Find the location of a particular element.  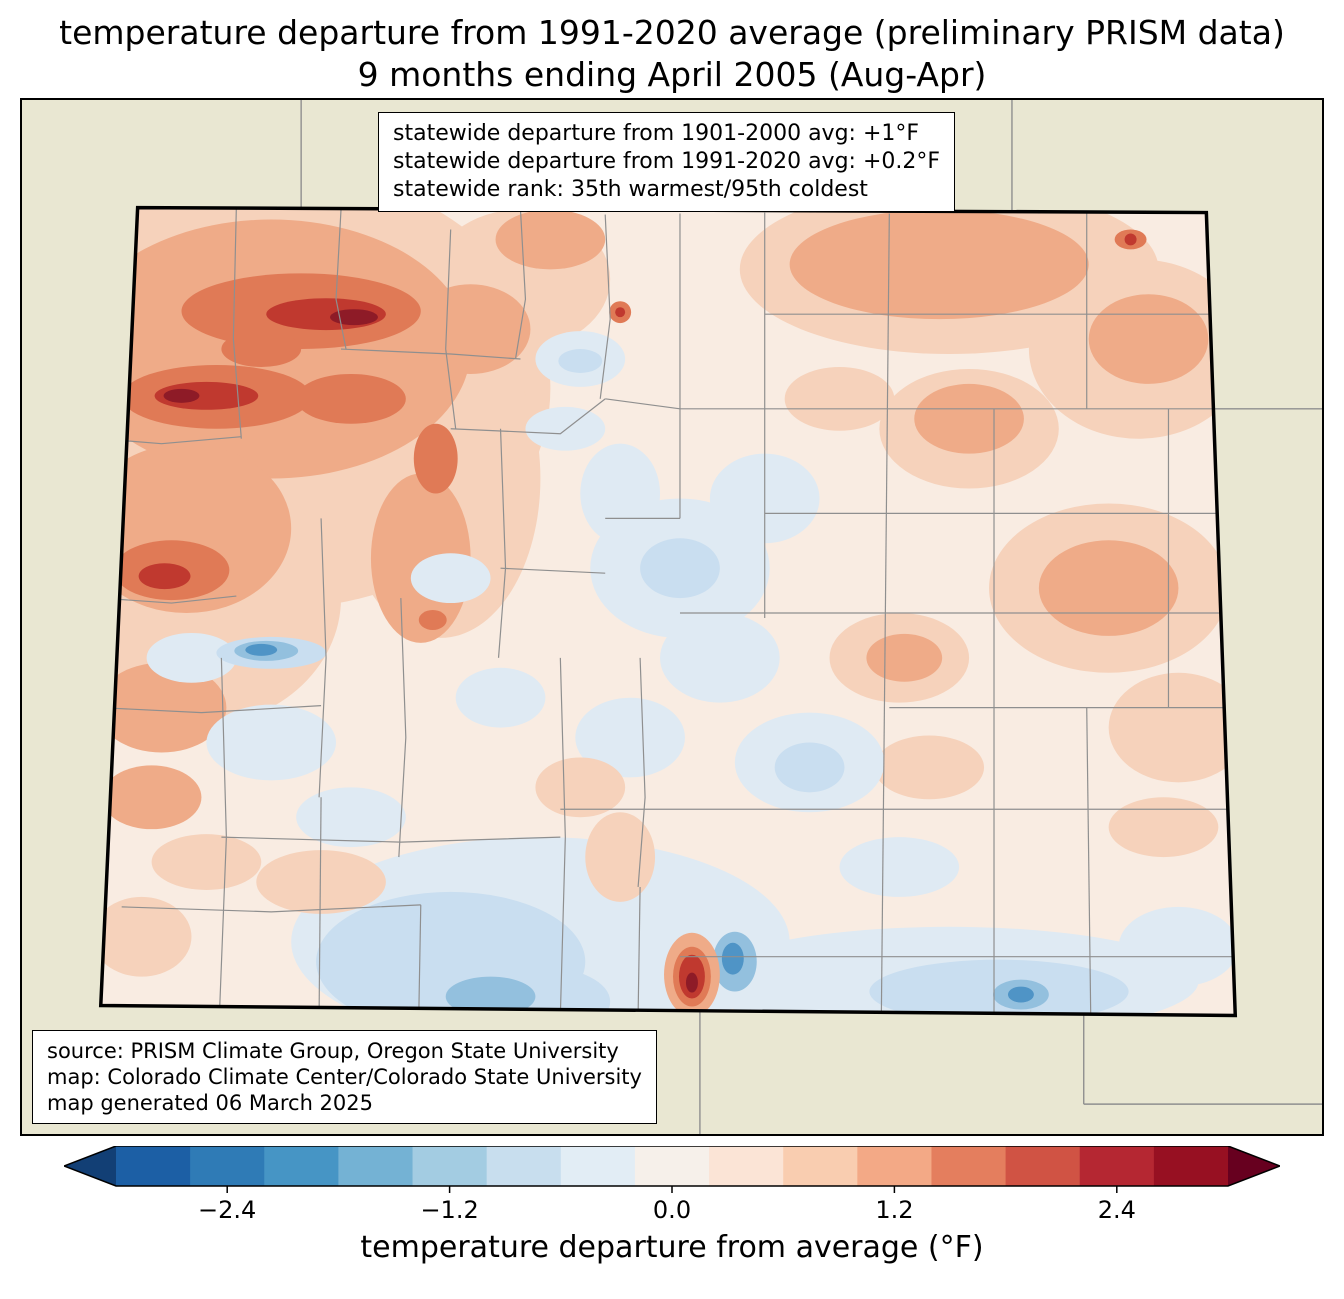

warm-over-cool-tier is located at coordinates (410, 886).